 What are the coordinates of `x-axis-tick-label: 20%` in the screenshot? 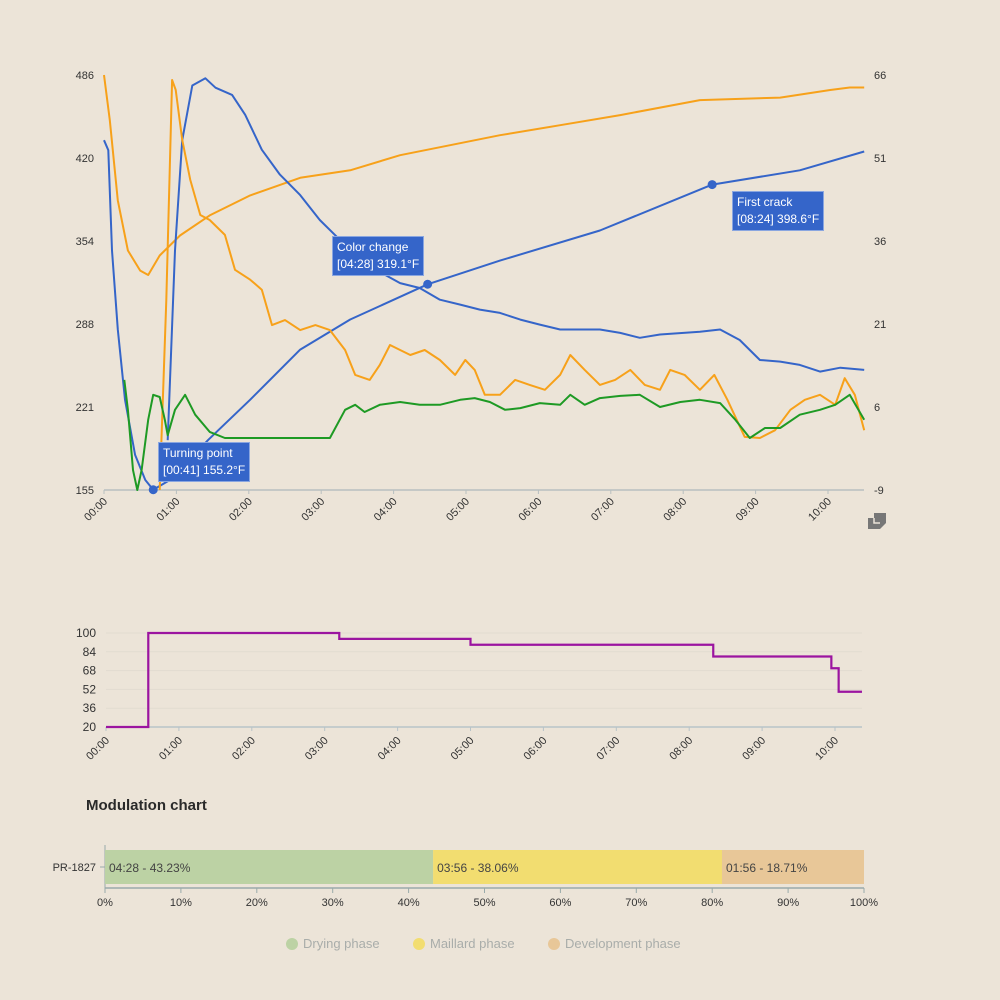 It's located at (257, 903).